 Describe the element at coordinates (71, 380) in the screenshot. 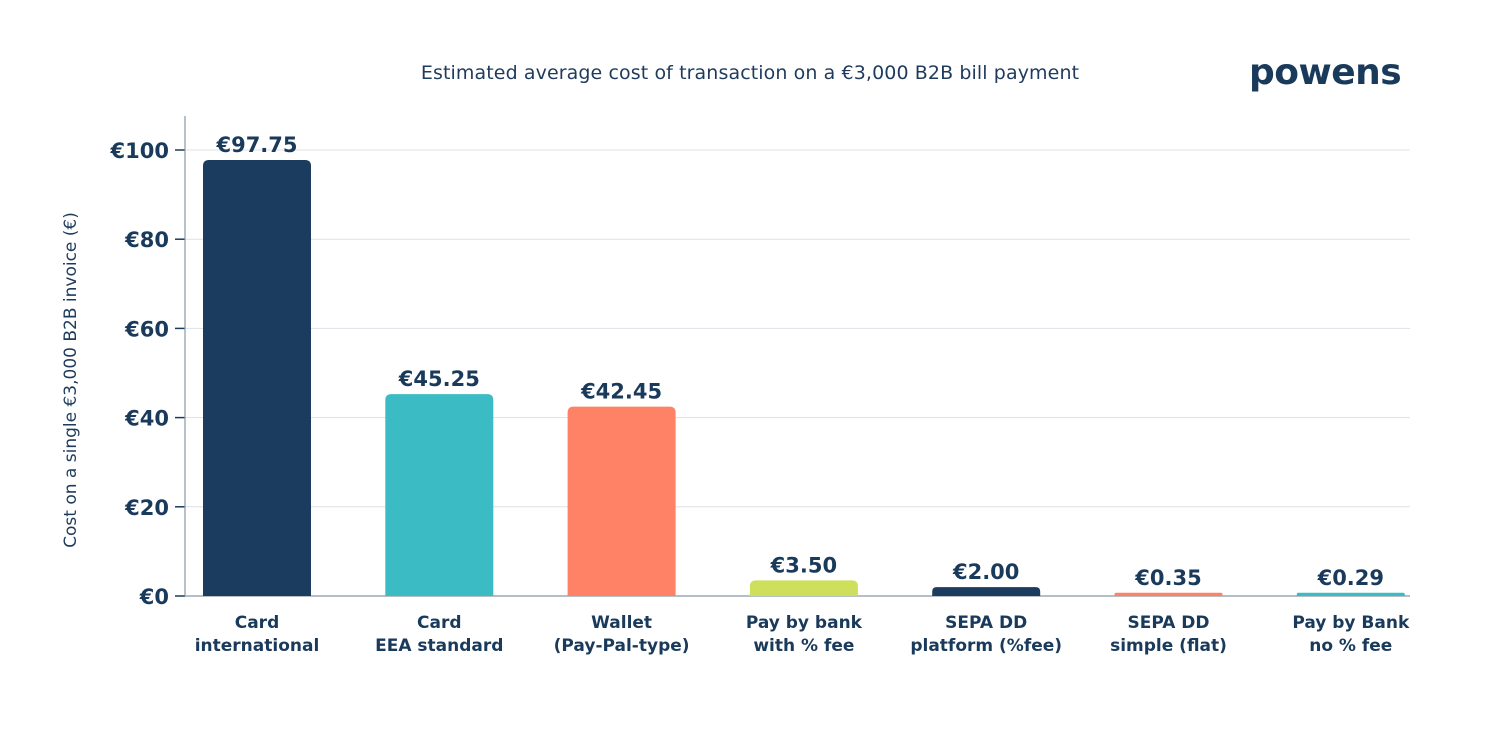

I see `y-axis-title: Cost on a single €3,000 B2B invoice (€)` at that location.